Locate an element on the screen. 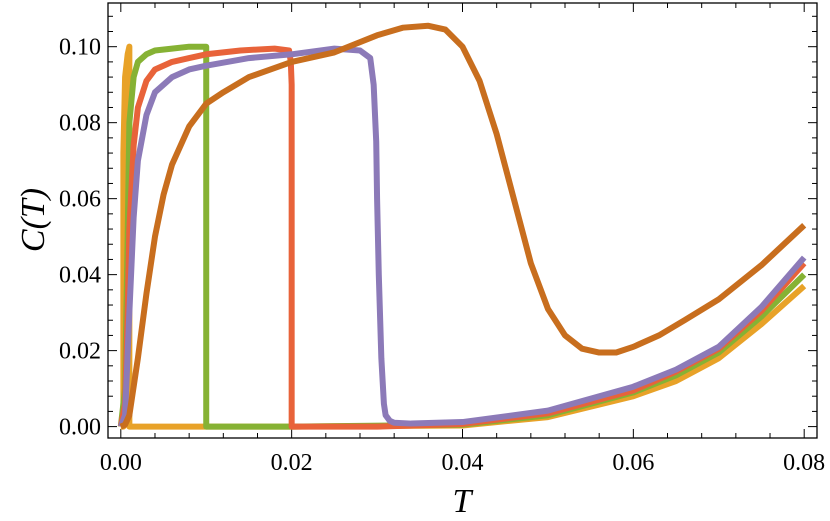 The width and height of the screenshot is (830, 521). x-tick-label: 0.06 is located at coordinates (633, 463).